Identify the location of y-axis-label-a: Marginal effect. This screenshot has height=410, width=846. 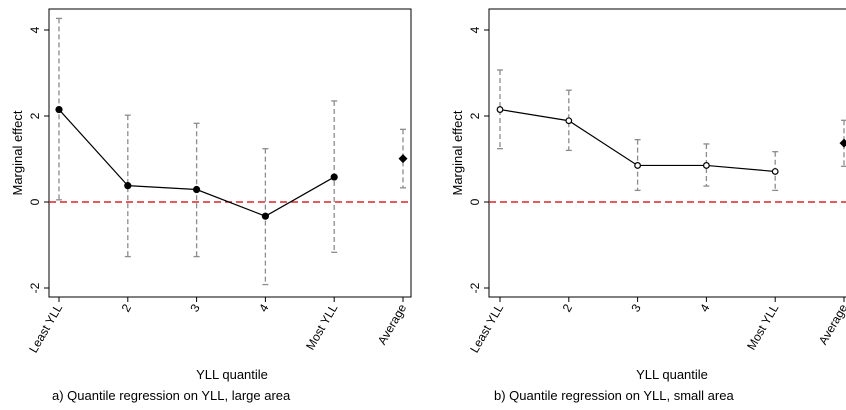
(17, 152).